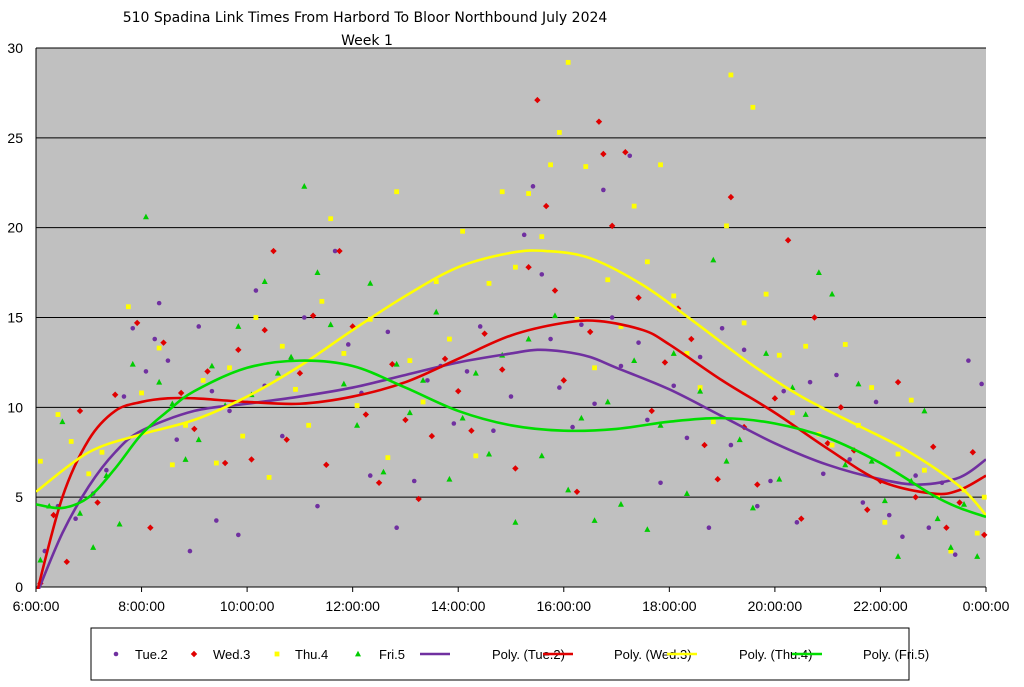 This screenshot has height=687, width=1024. What do you see at coordinates (151, 654) in the screenshot?
I see `legend-label-tue-2: Tue.2` at bounding box center [151, 654].